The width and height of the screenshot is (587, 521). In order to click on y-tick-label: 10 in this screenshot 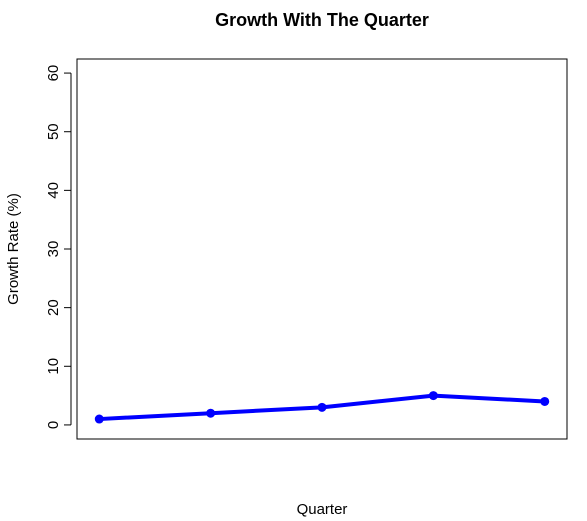, I will do `click(53, 366)`.